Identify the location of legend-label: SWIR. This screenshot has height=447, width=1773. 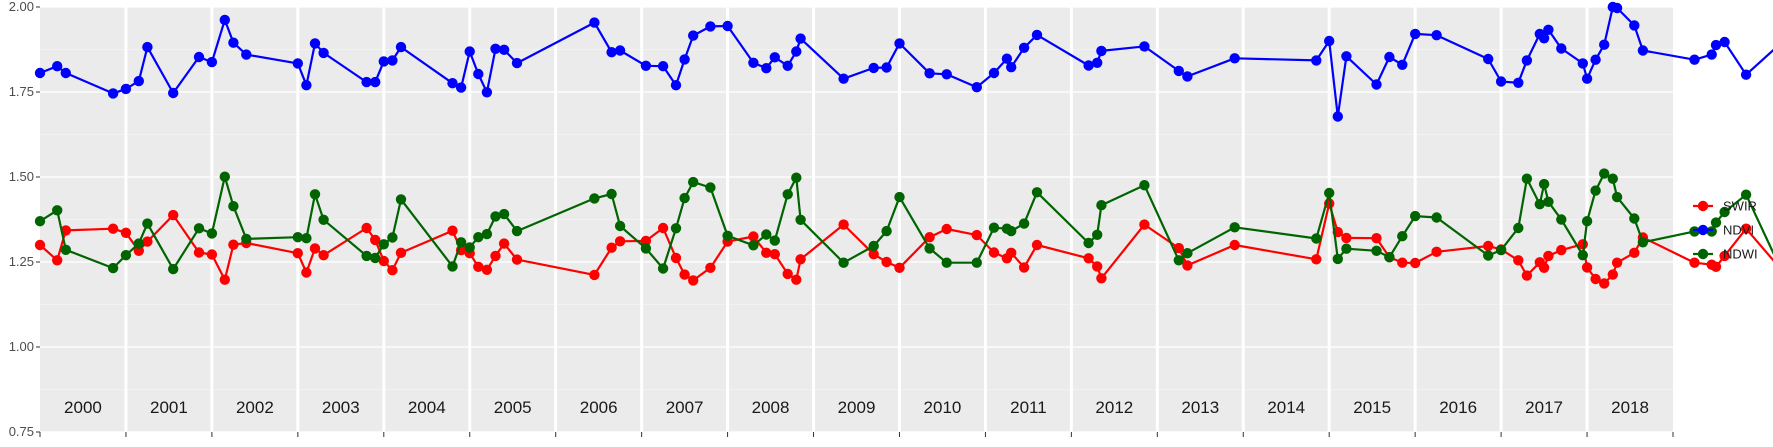
(1740, 206).